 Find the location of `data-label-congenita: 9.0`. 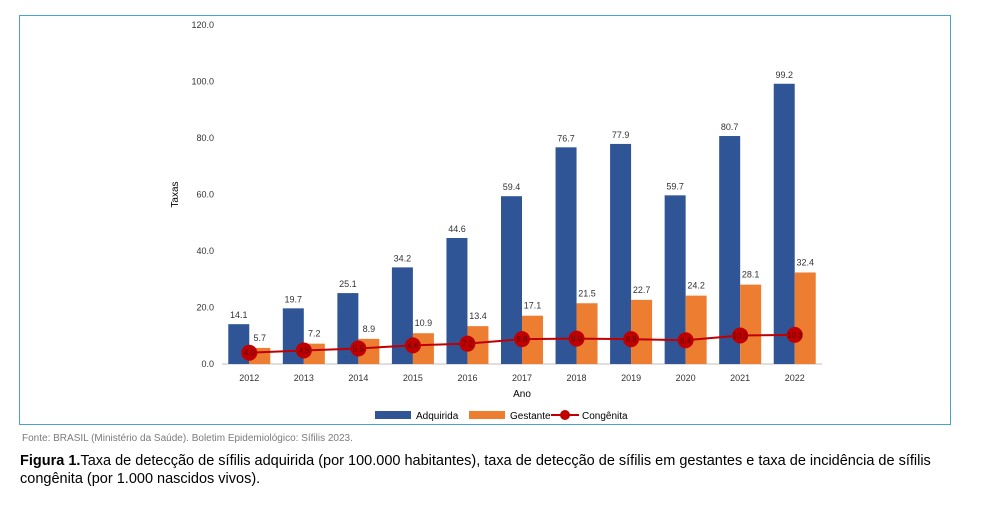

data-label-congenita: 9.0 is located at coordinates (577, 339).